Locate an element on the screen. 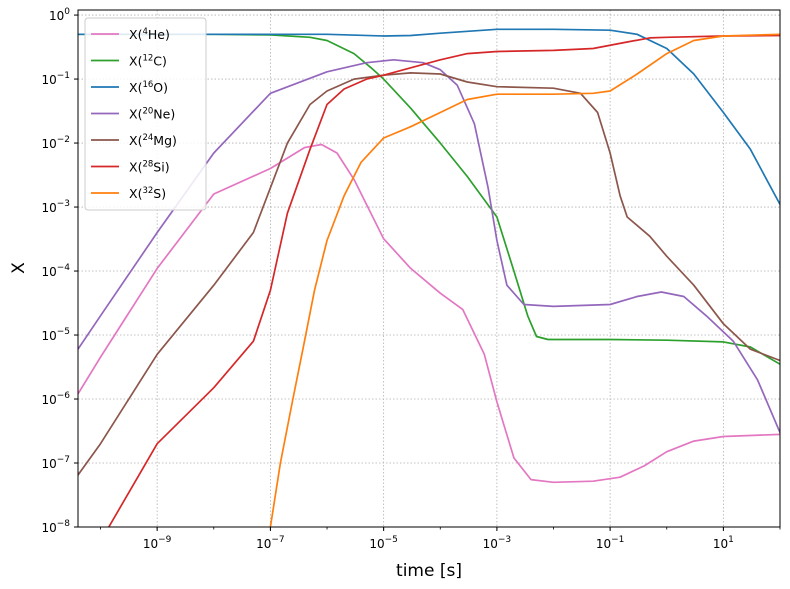 Image resolution: width=790 pixels, height=589 pixels. legend-entry: X(24Mg) is located at coordinates (153, 140).